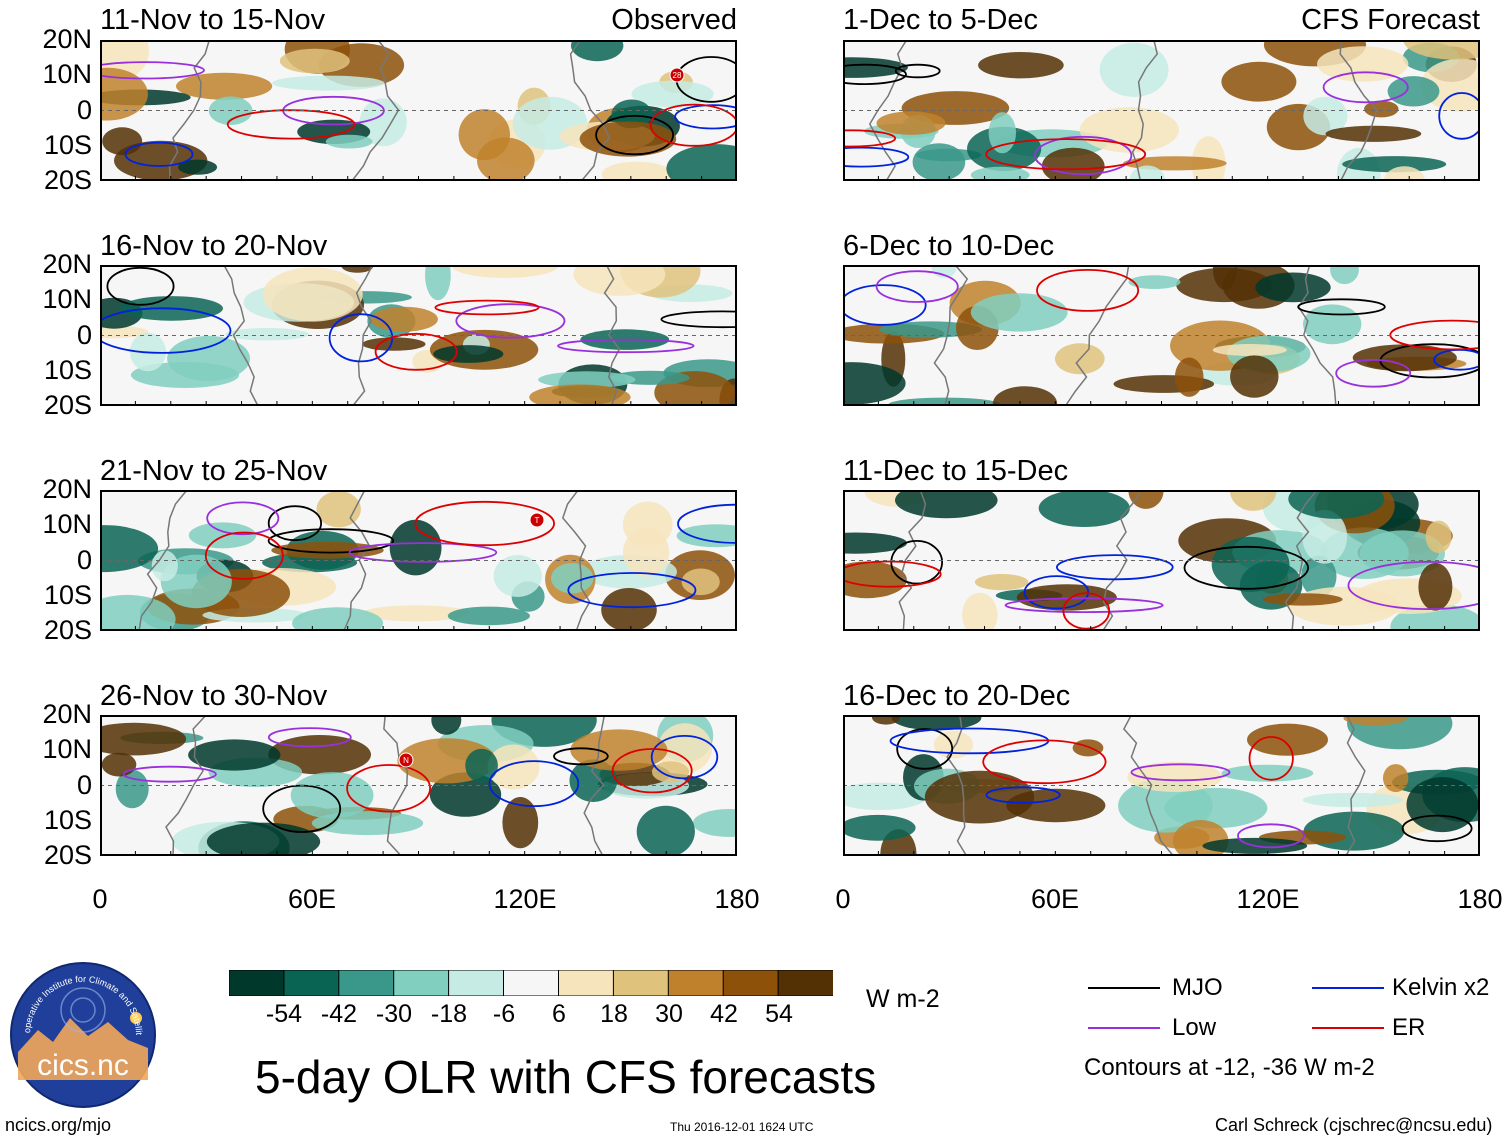 Image resolution: width=1510 pixels, height=1142 pixels. What do you see at coordinates (941, 20) in the screenshot?
I see `panel-title: 1-Dec to 5-Dec` at bounding box center [941, 20].